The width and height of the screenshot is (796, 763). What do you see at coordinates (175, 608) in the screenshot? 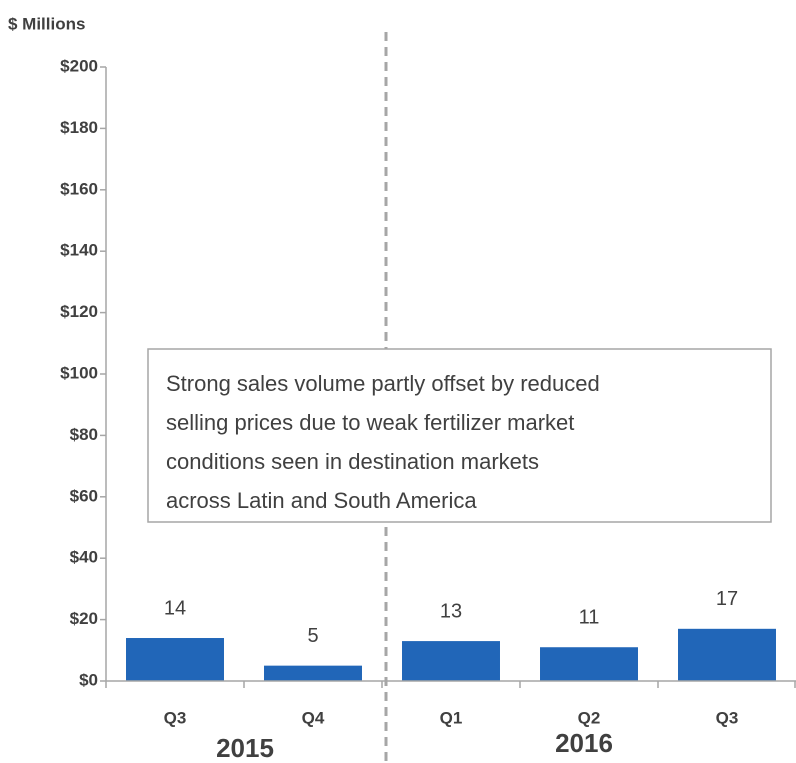
I see `data-label: 14` at bounding box center [175, 608].